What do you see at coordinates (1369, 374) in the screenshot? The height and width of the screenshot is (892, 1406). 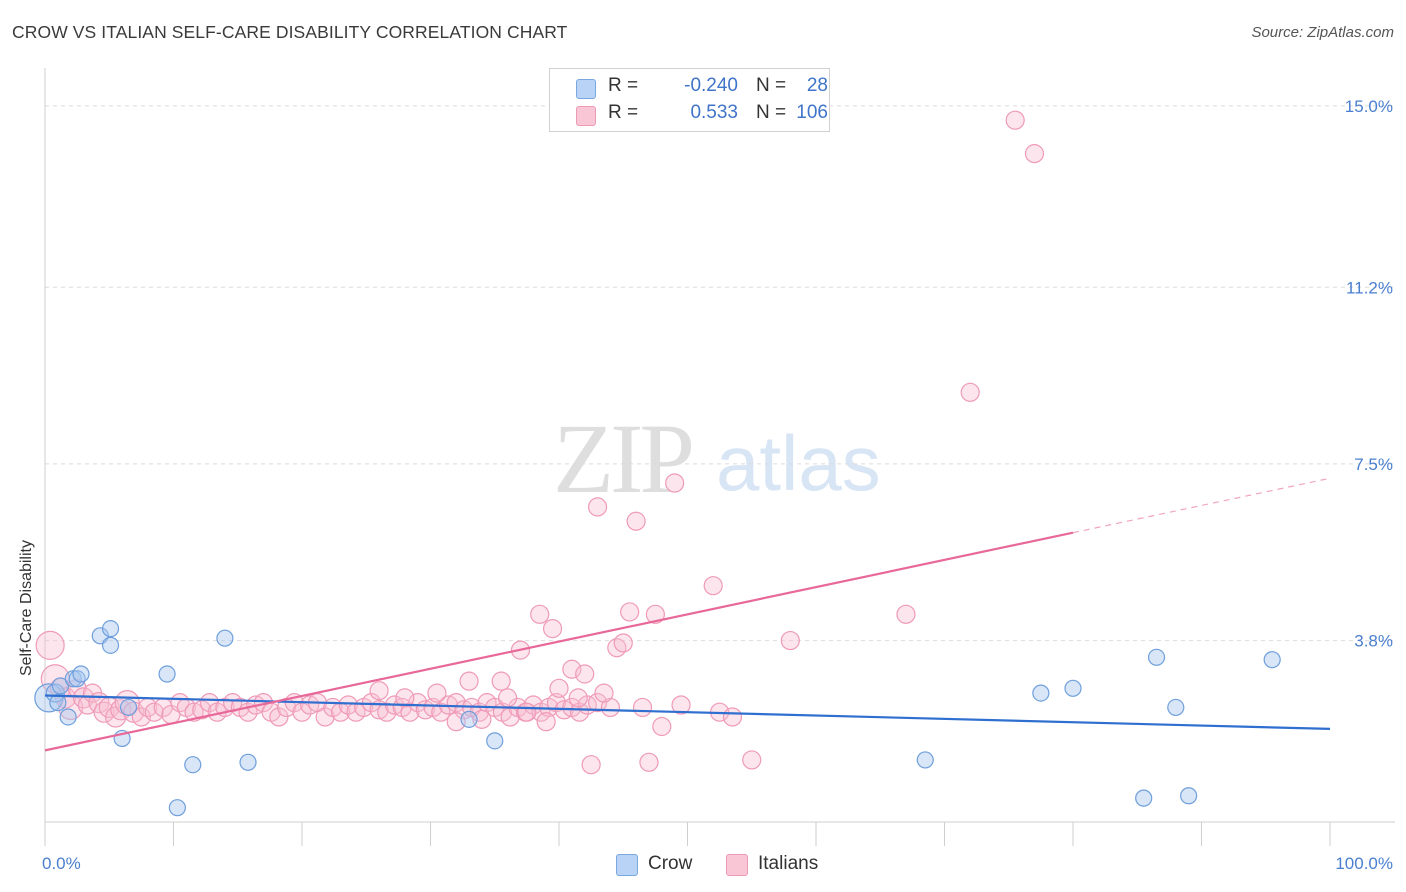 I see `y-tick-labels: 3.8% 7.5% 11.2% 15.0%` at bounding box center [1369, 374].